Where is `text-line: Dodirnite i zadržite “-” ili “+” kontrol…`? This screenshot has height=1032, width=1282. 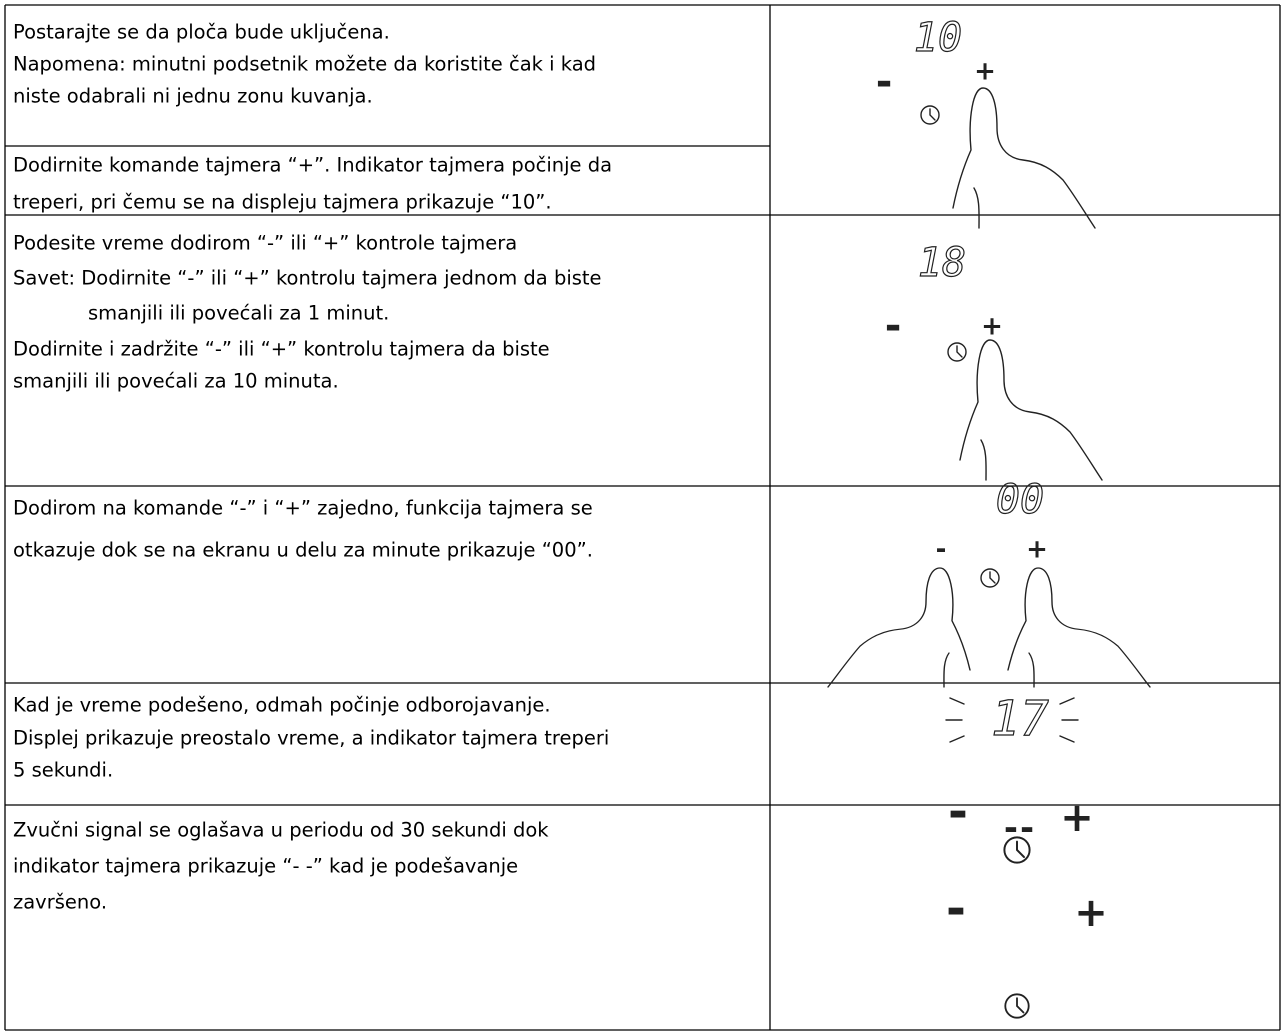
text-line: Dodirnite i zadržite “-” ili “+” kontrol… is located at coordinates (281, 349).